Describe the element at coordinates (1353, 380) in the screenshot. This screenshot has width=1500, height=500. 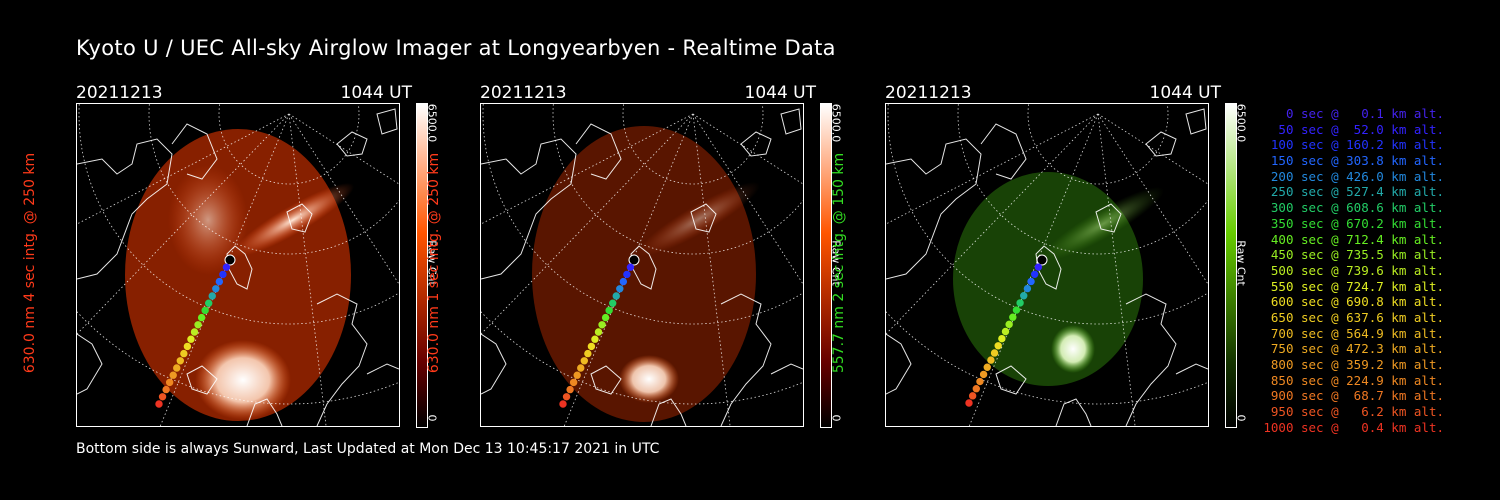
I see `legend-item: 850 sec @ 224.9 km alt.` at that location.